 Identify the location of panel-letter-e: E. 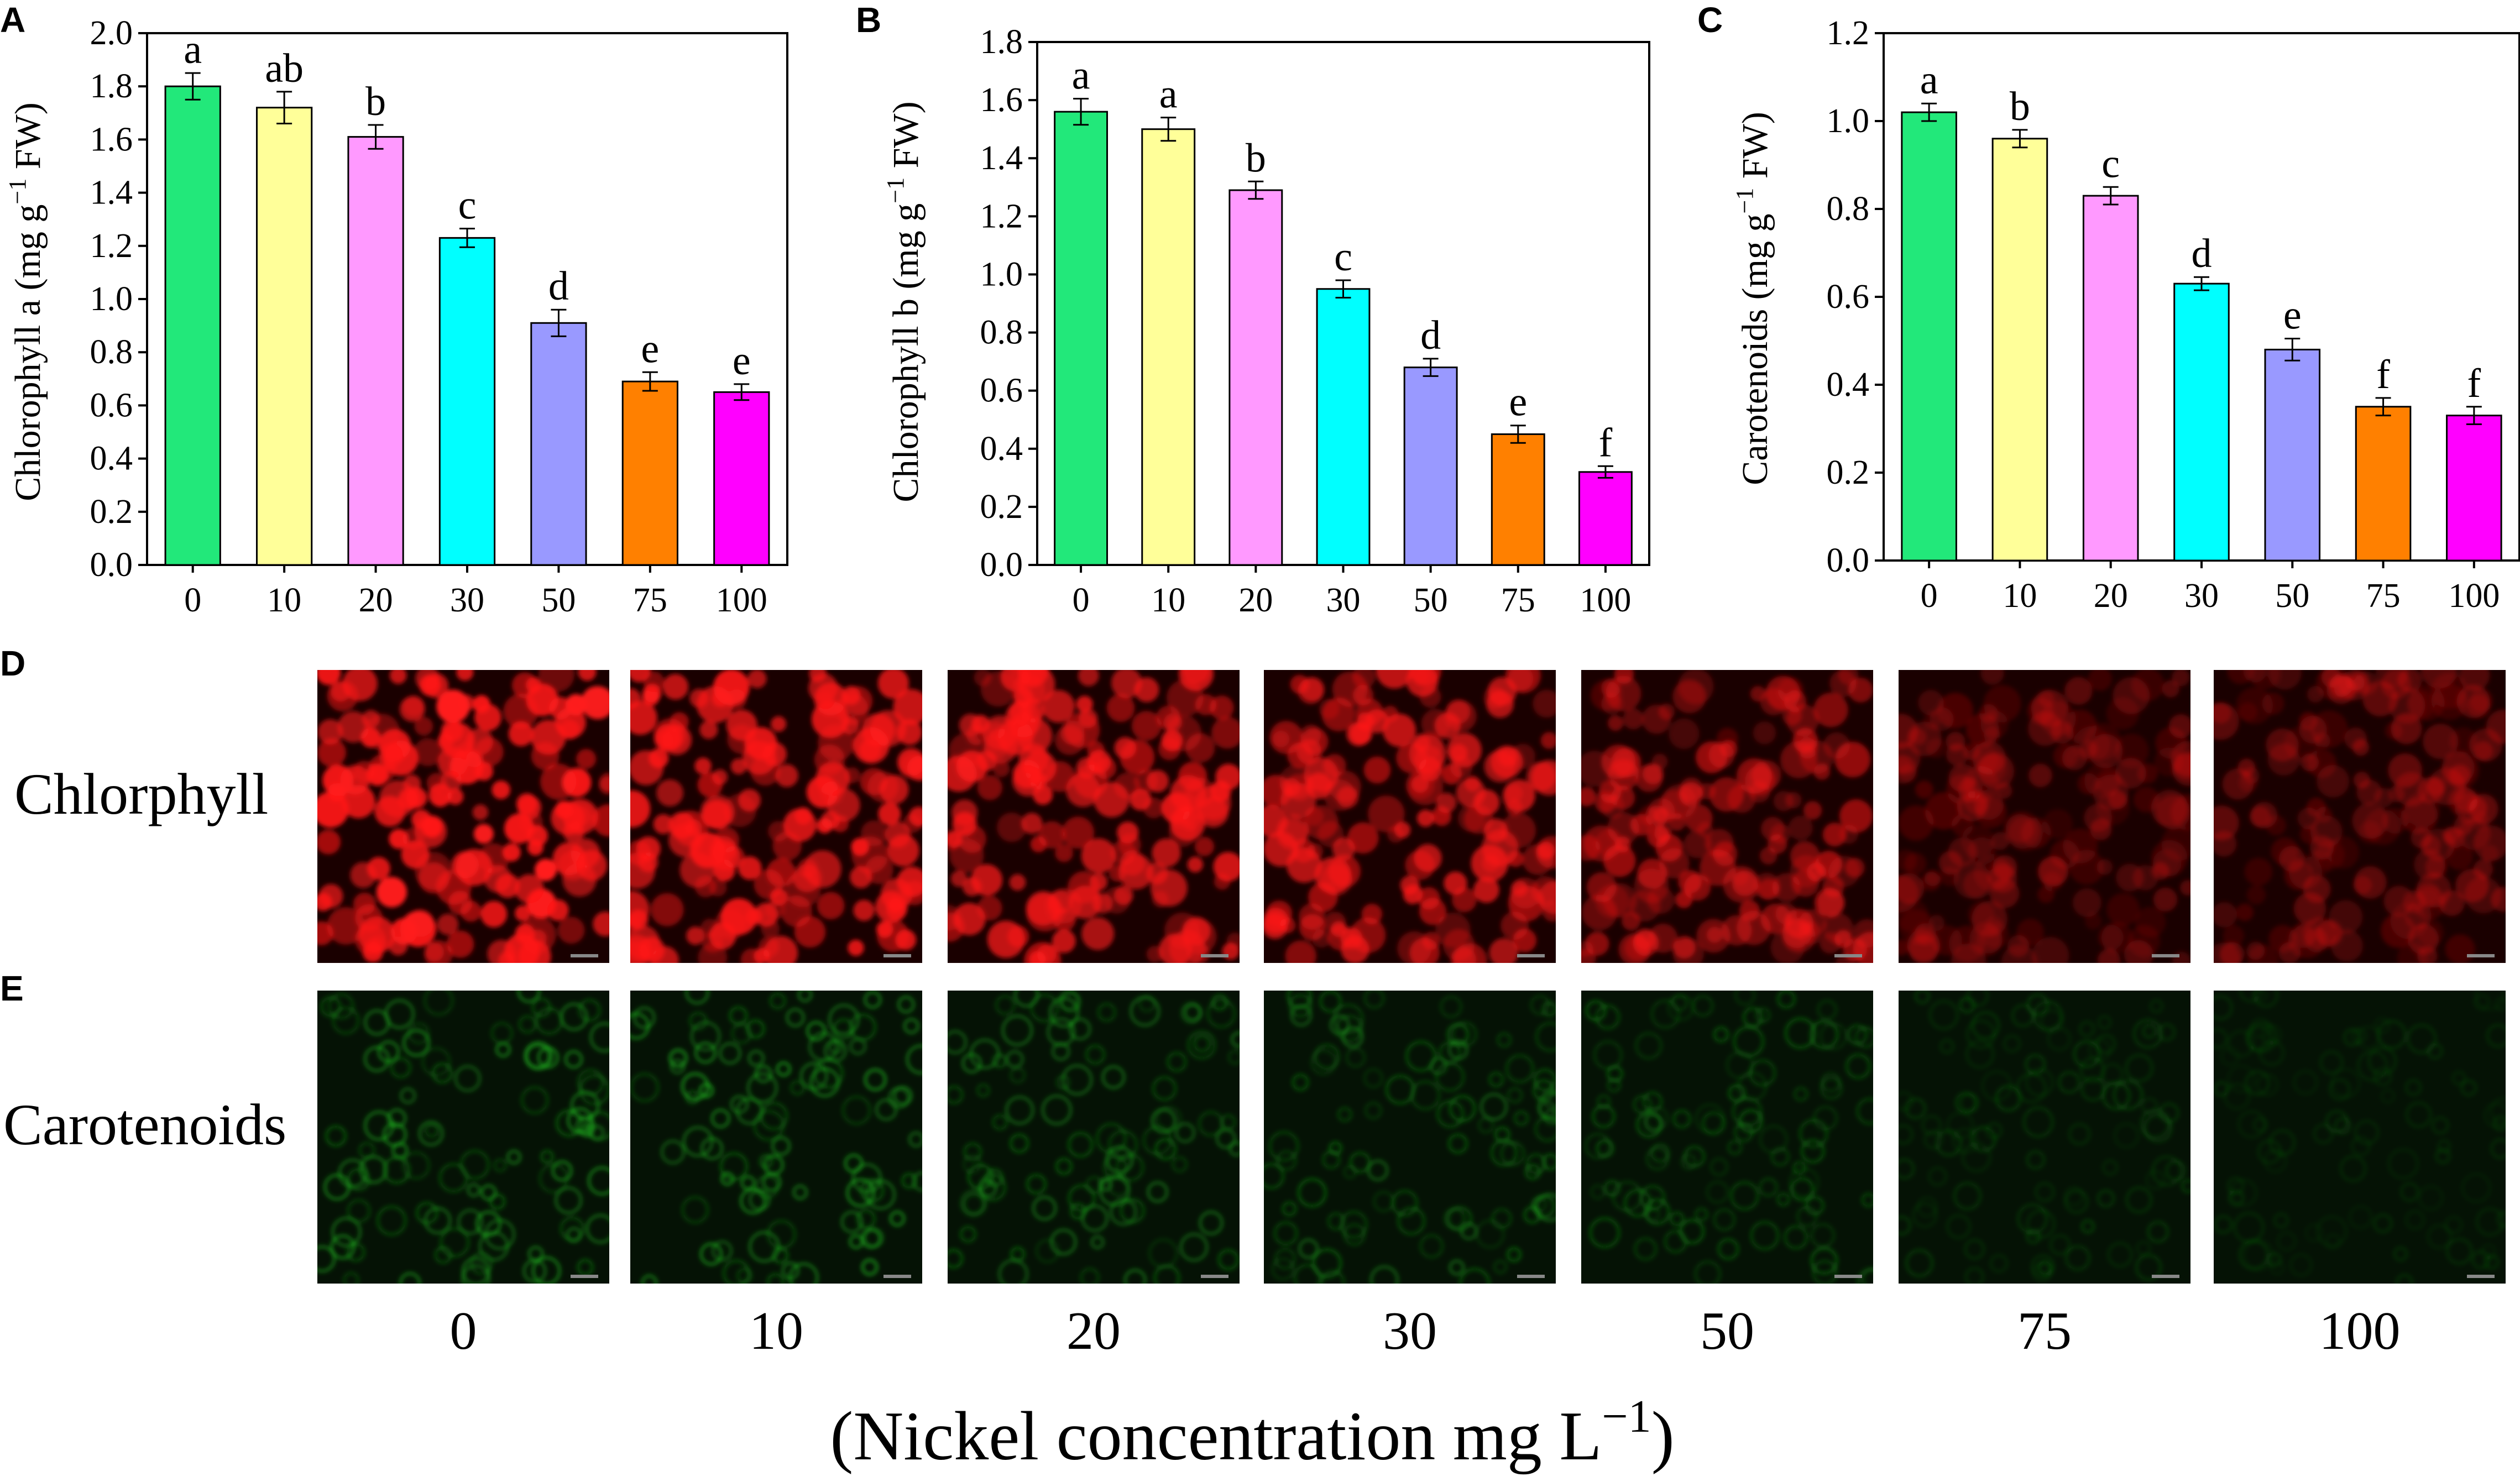
(12, 988).